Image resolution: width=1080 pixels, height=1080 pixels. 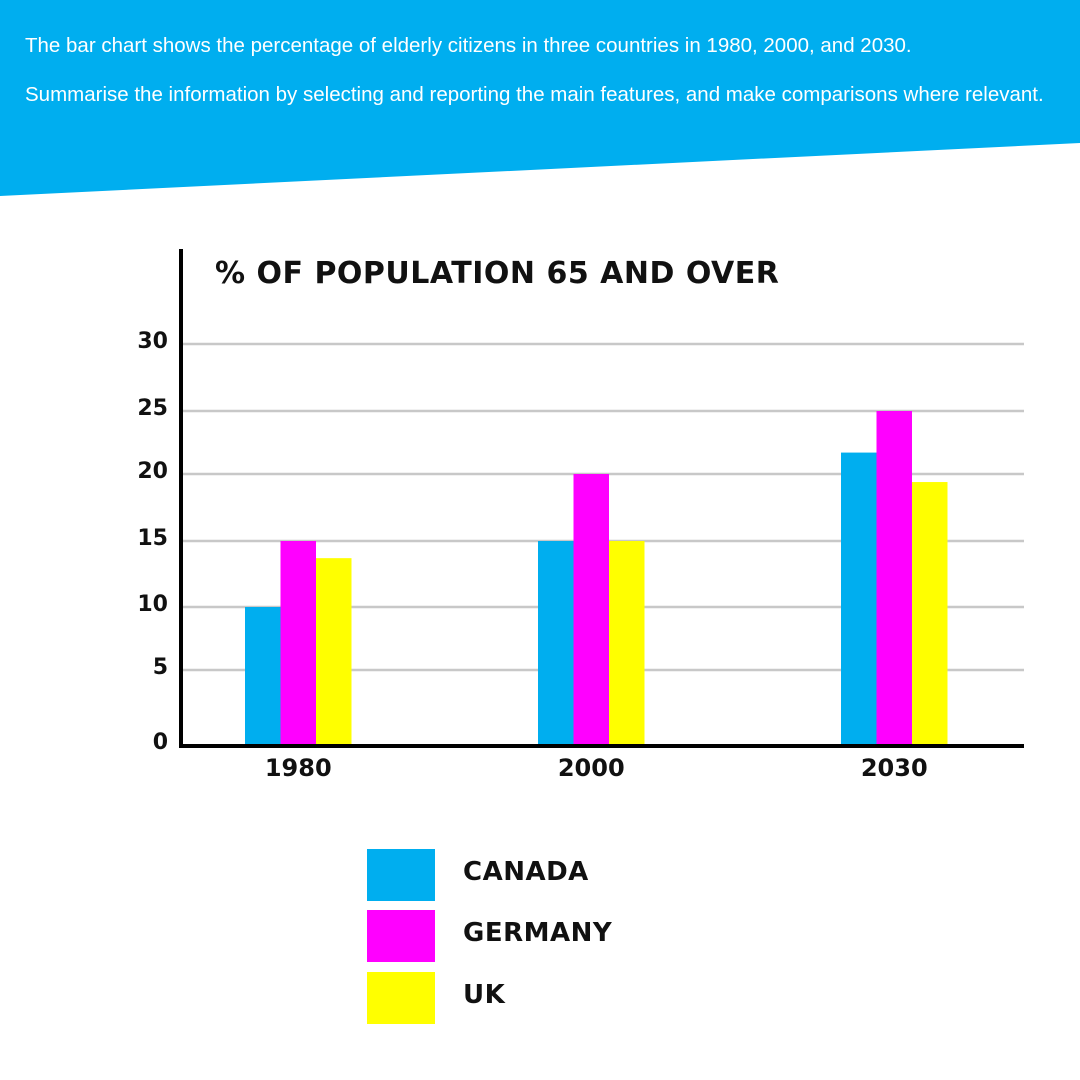 What do you see at coordinates (894, 768) in the screenshot?
I see `x-tick-2030: 2030` at bounding box center [894, 768].